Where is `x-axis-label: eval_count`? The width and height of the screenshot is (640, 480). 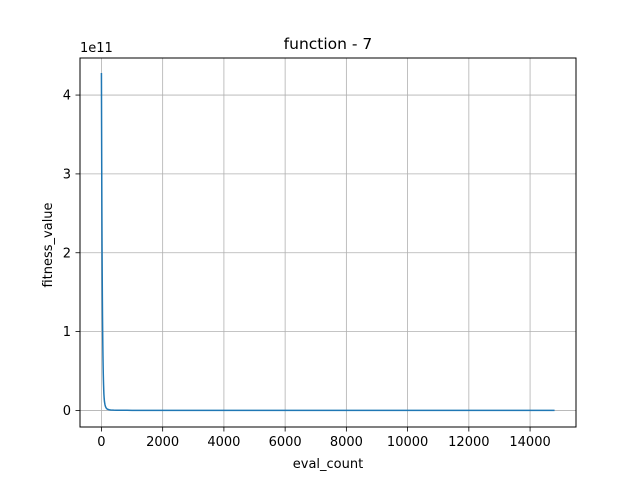
x-axis-label: eval_count is located at coordinates (328, 464).